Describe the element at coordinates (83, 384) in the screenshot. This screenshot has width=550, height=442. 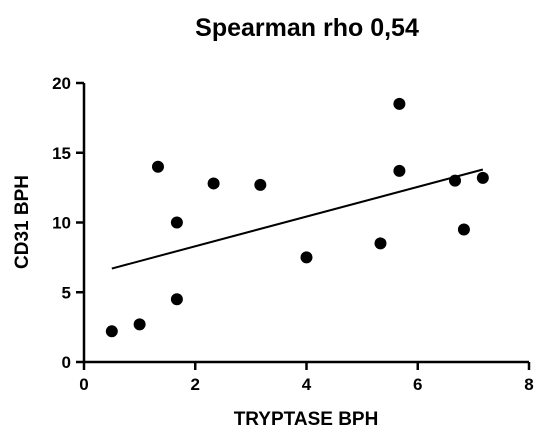
I see `x-tick-label: 0` at that location.